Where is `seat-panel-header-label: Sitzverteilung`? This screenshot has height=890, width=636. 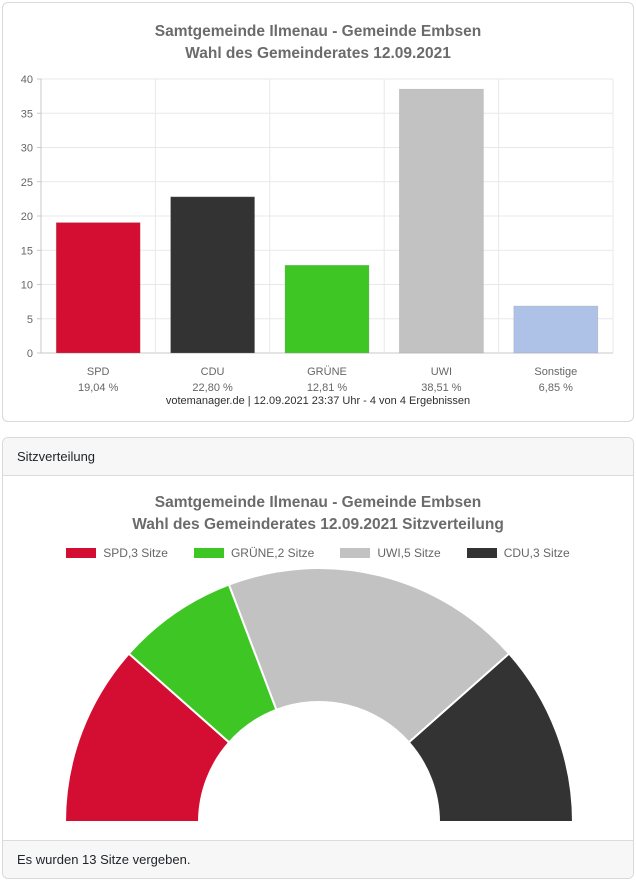
seat-panel-header-label: Sitzverteilung is located at coordinates (56, 456).